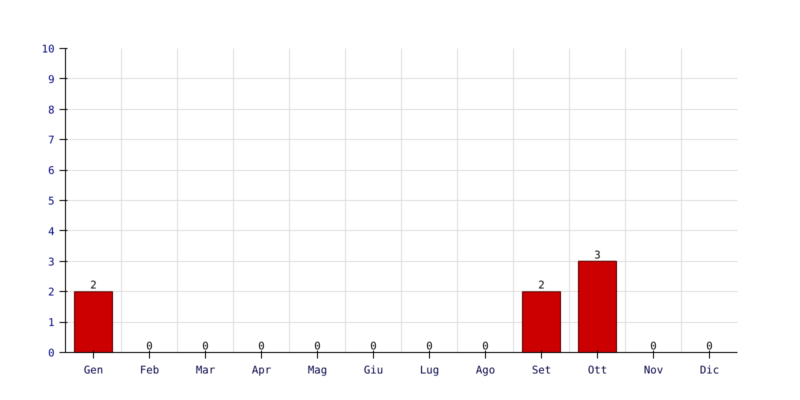 The height and width of the screenshot is (400, 800). I want to click on x-tick-label: Mag, so click(318, 370).